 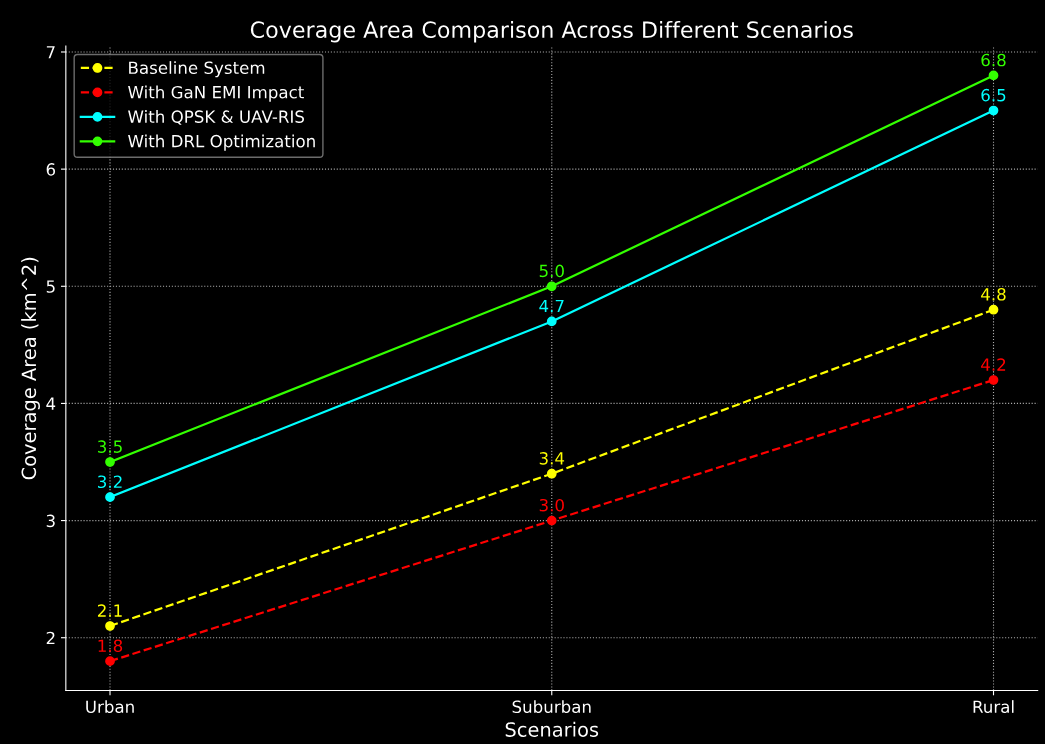 I want to click on data-label: 4.2, so click(x=993, y=364).